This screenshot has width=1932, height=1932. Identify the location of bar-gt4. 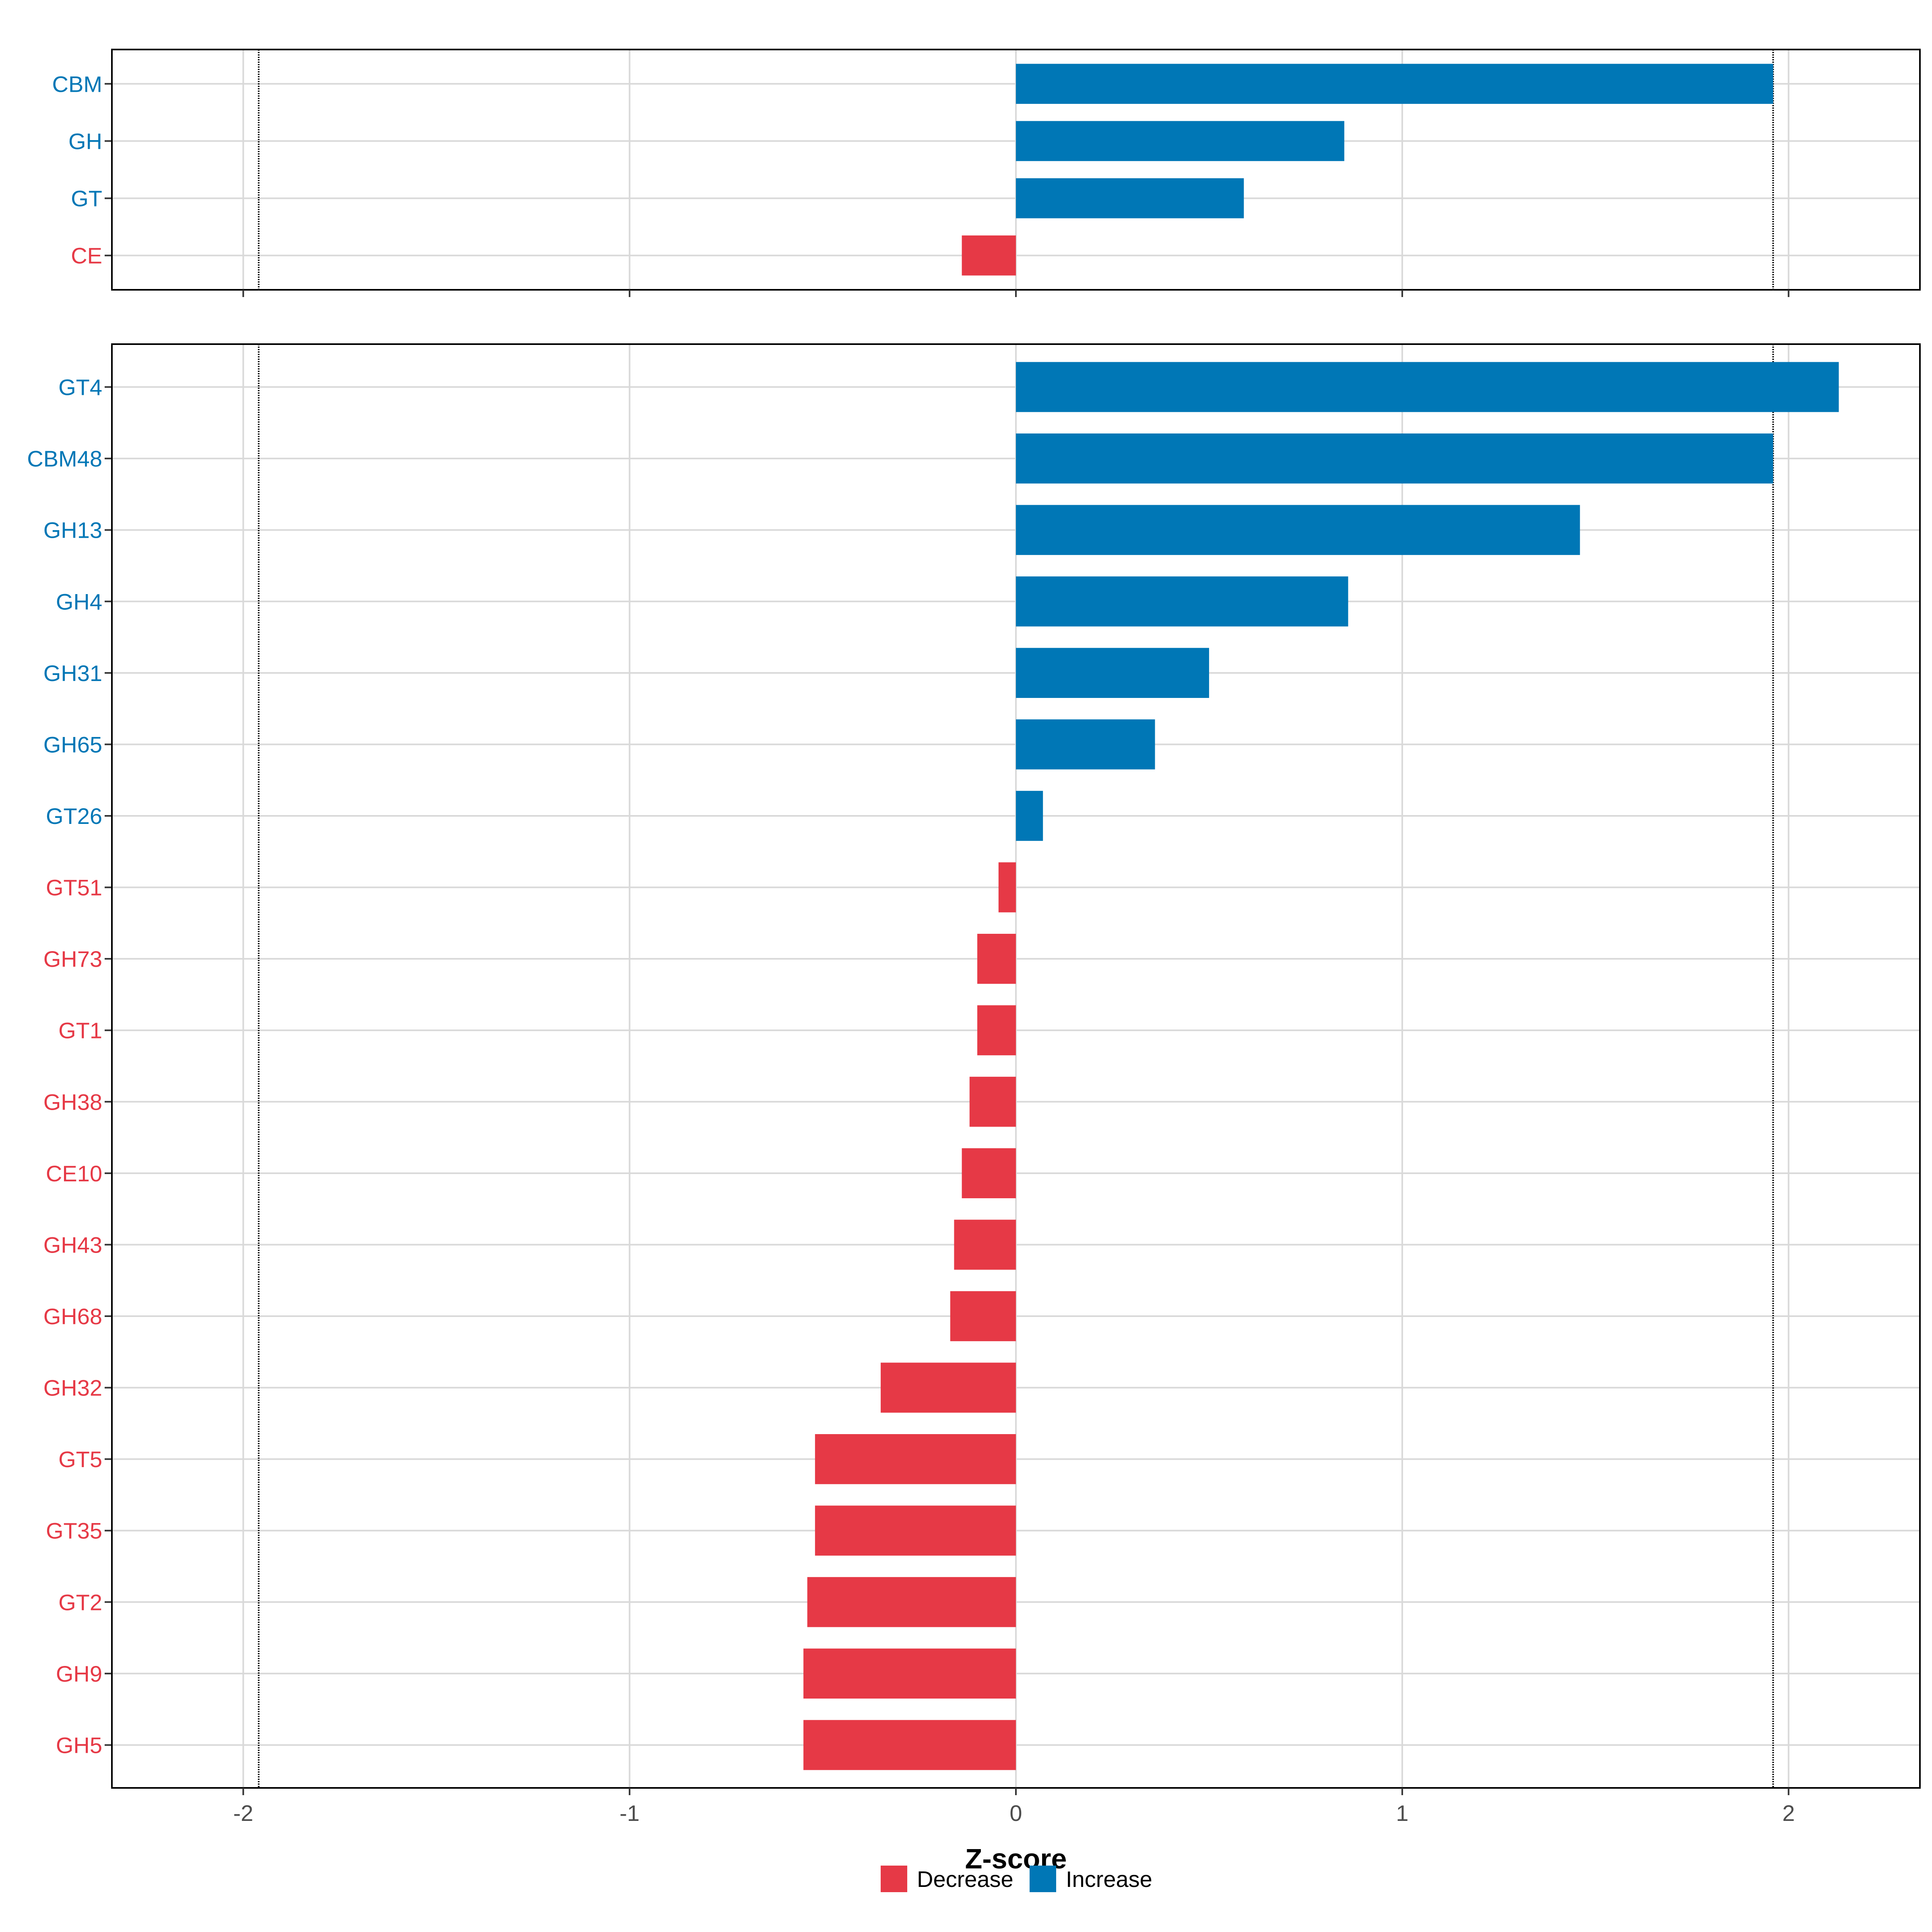
(1427, 387).